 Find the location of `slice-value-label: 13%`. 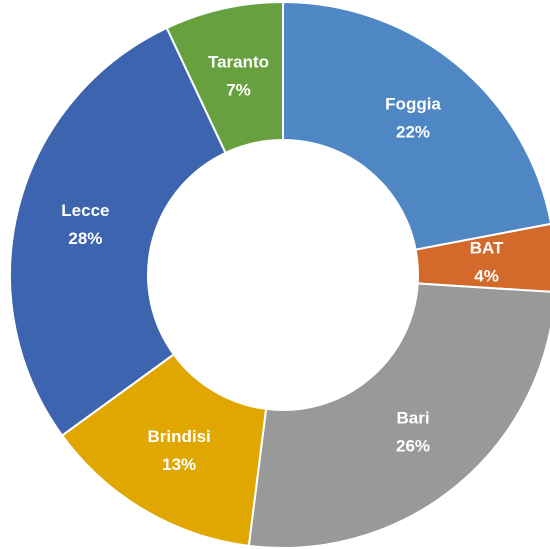

slice-value-label: 13% is located at coordinates (179, 464).